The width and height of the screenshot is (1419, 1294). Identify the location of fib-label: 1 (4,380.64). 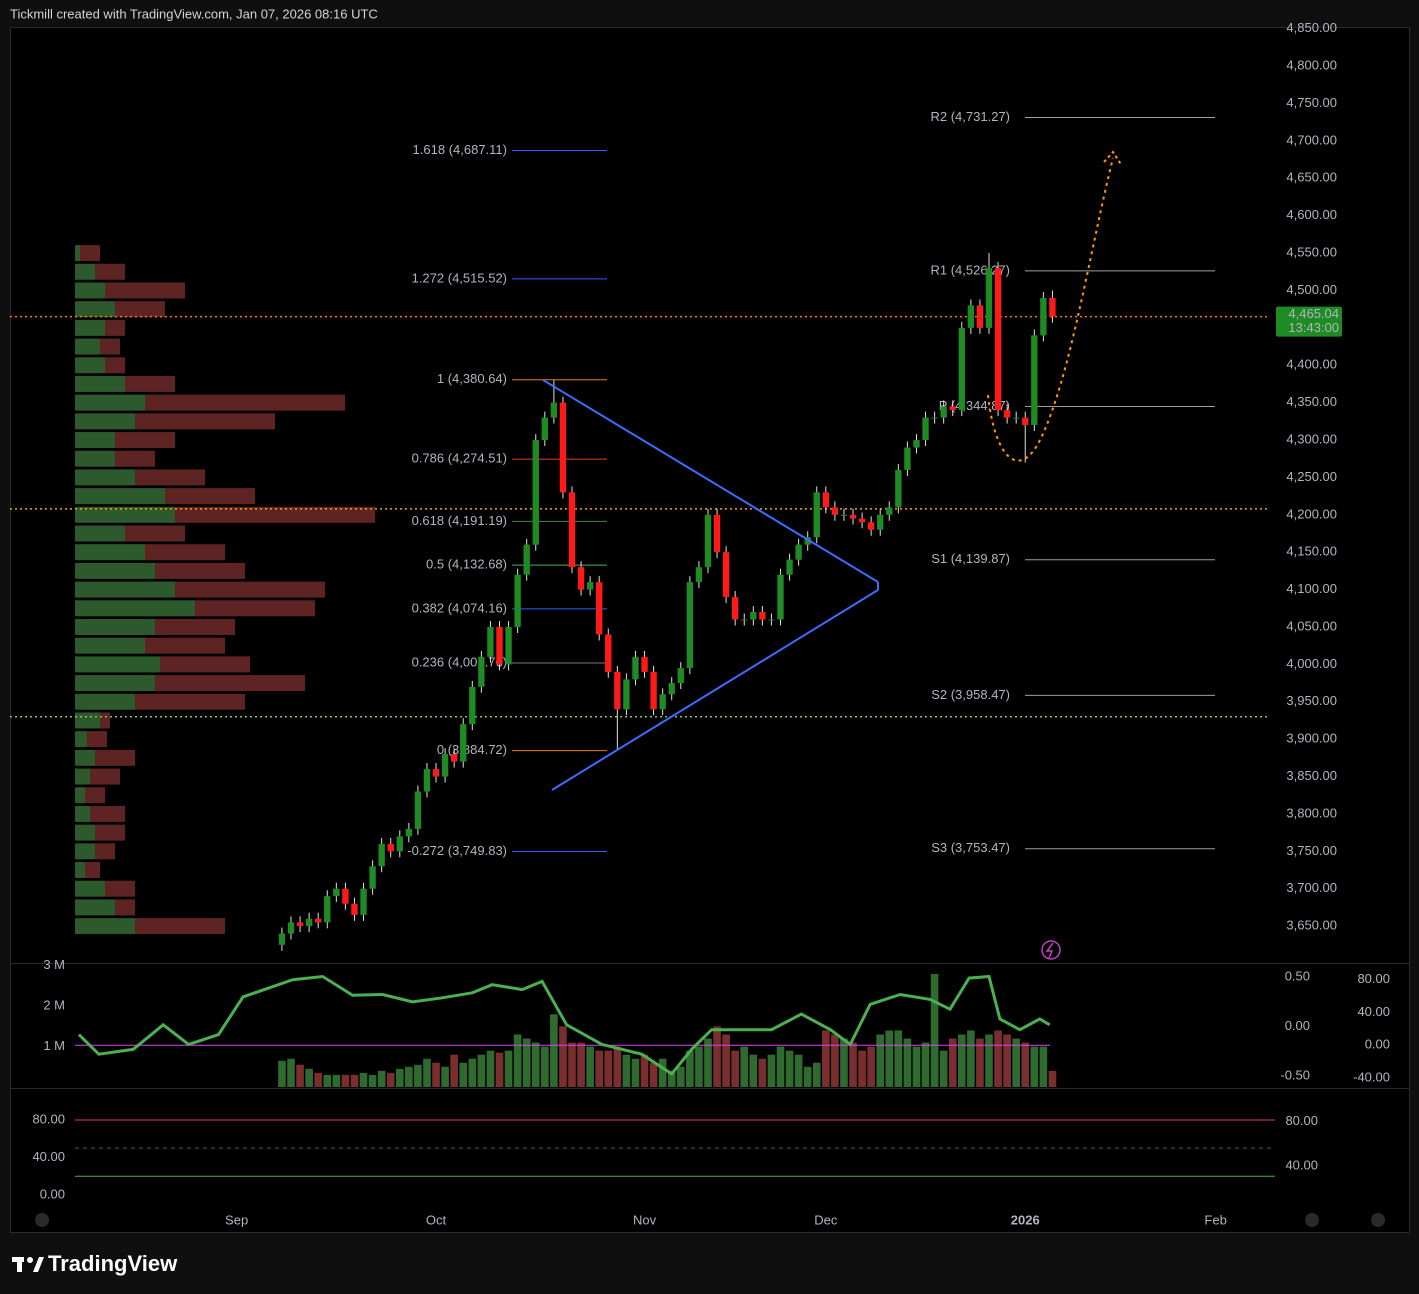
(472, 378).